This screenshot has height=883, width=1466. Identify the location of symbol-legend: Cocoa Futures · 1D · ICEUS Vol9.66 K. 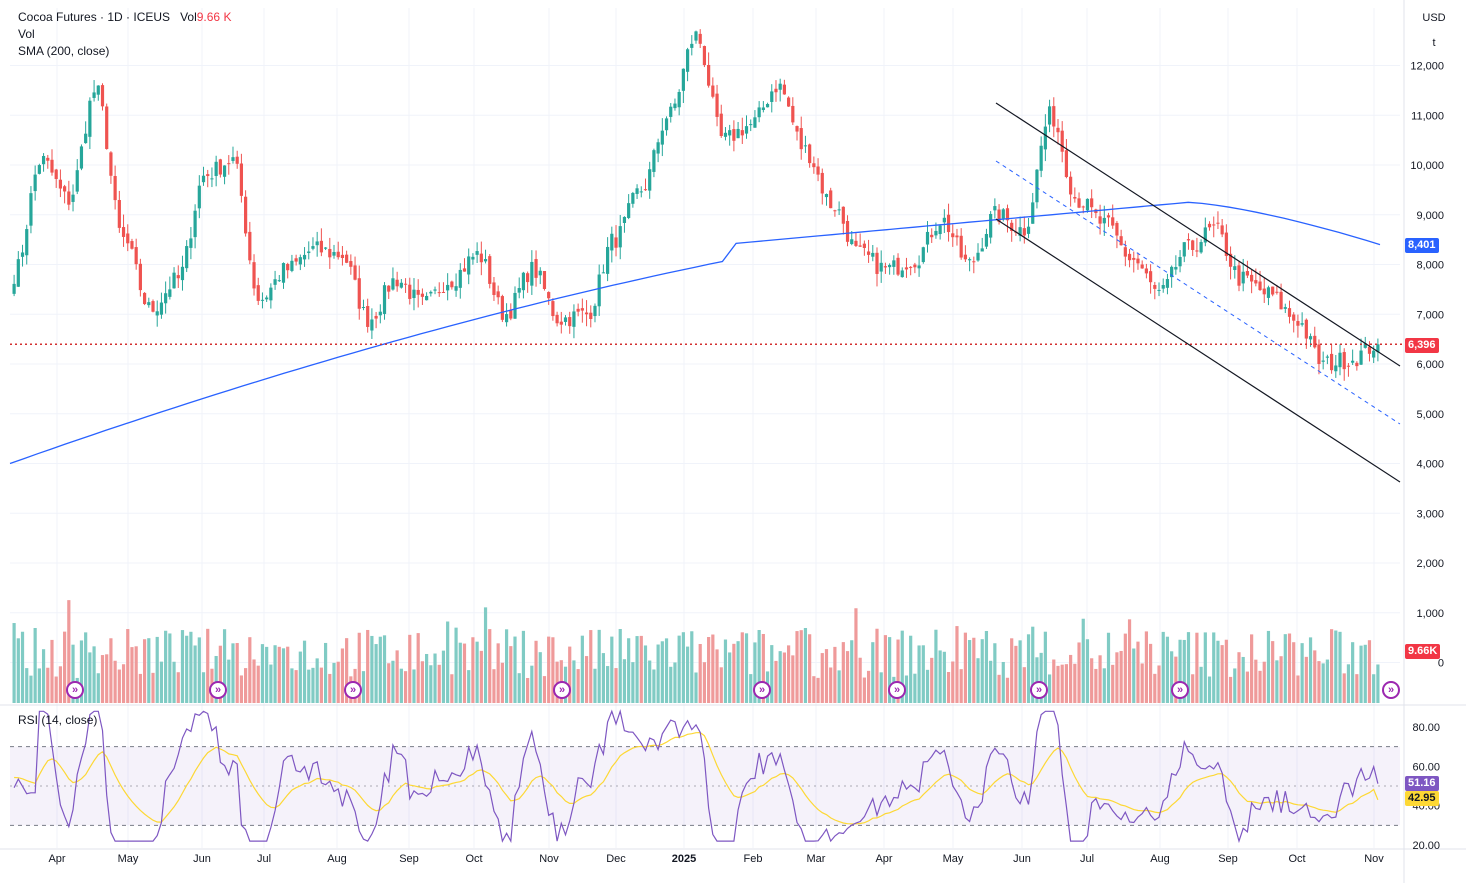
(124, 17).